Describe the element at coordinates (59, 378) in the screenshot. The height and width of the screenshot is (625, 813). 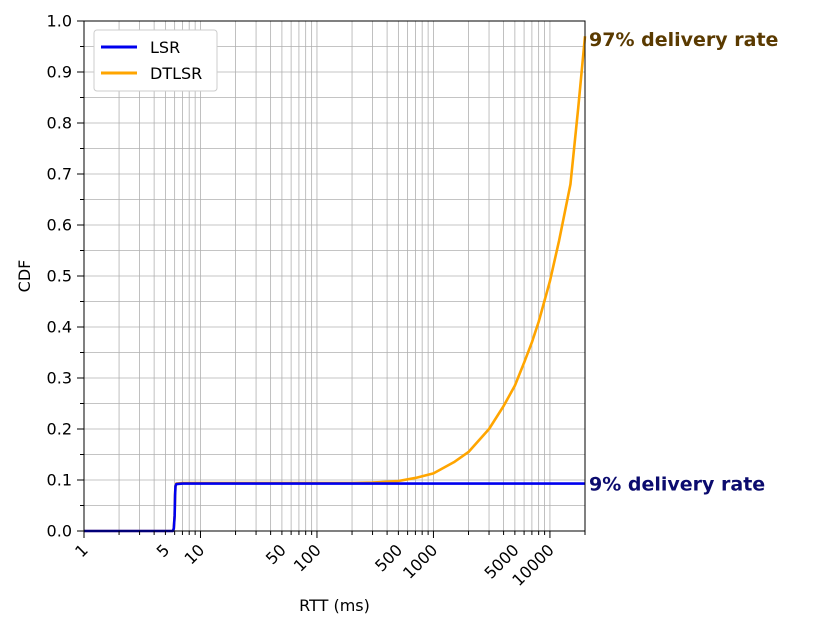
I see `y-tick-label: 0.3` at that location.